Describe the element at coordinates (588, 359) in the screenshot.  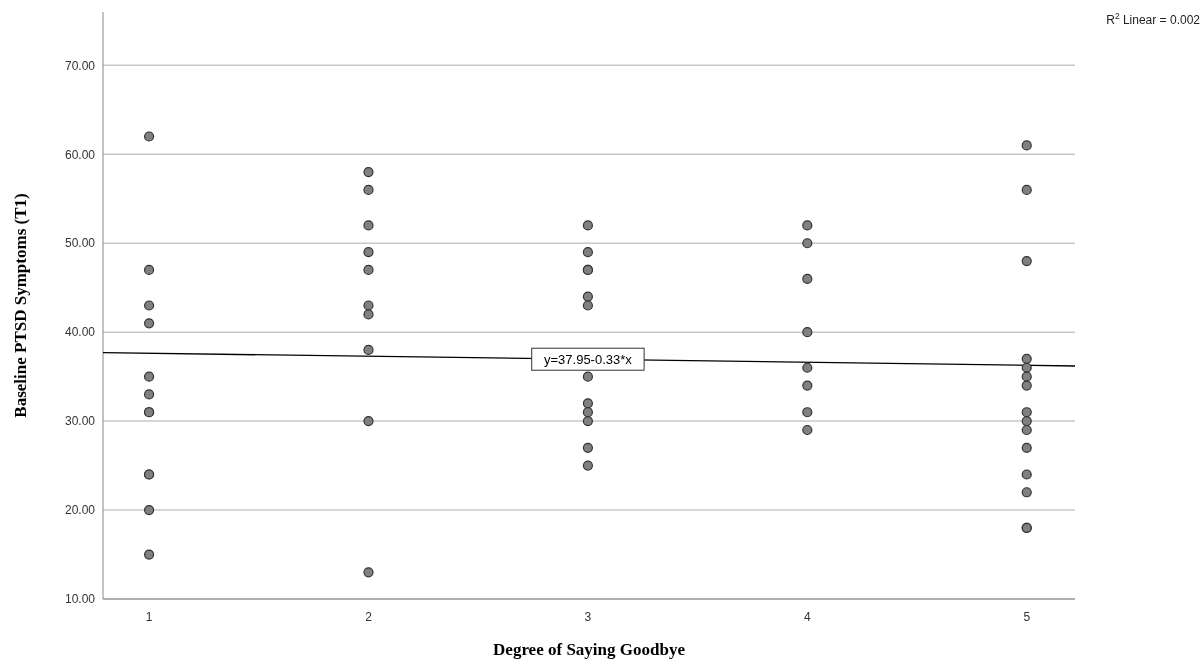
I see `annotation: y=37.95-0.33*x` at that location.